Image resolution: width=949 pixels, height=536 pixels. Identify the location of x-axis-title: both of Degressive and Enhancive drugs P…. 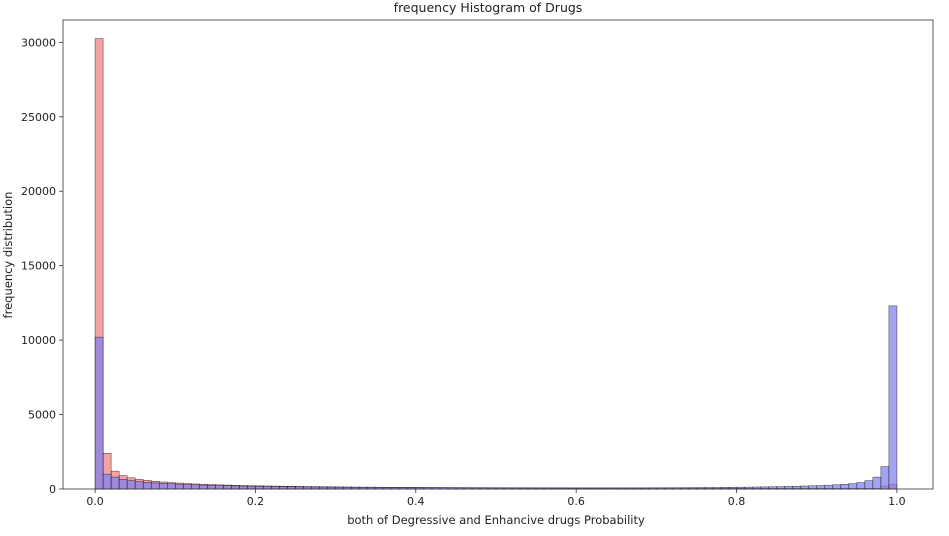
(496, 520).